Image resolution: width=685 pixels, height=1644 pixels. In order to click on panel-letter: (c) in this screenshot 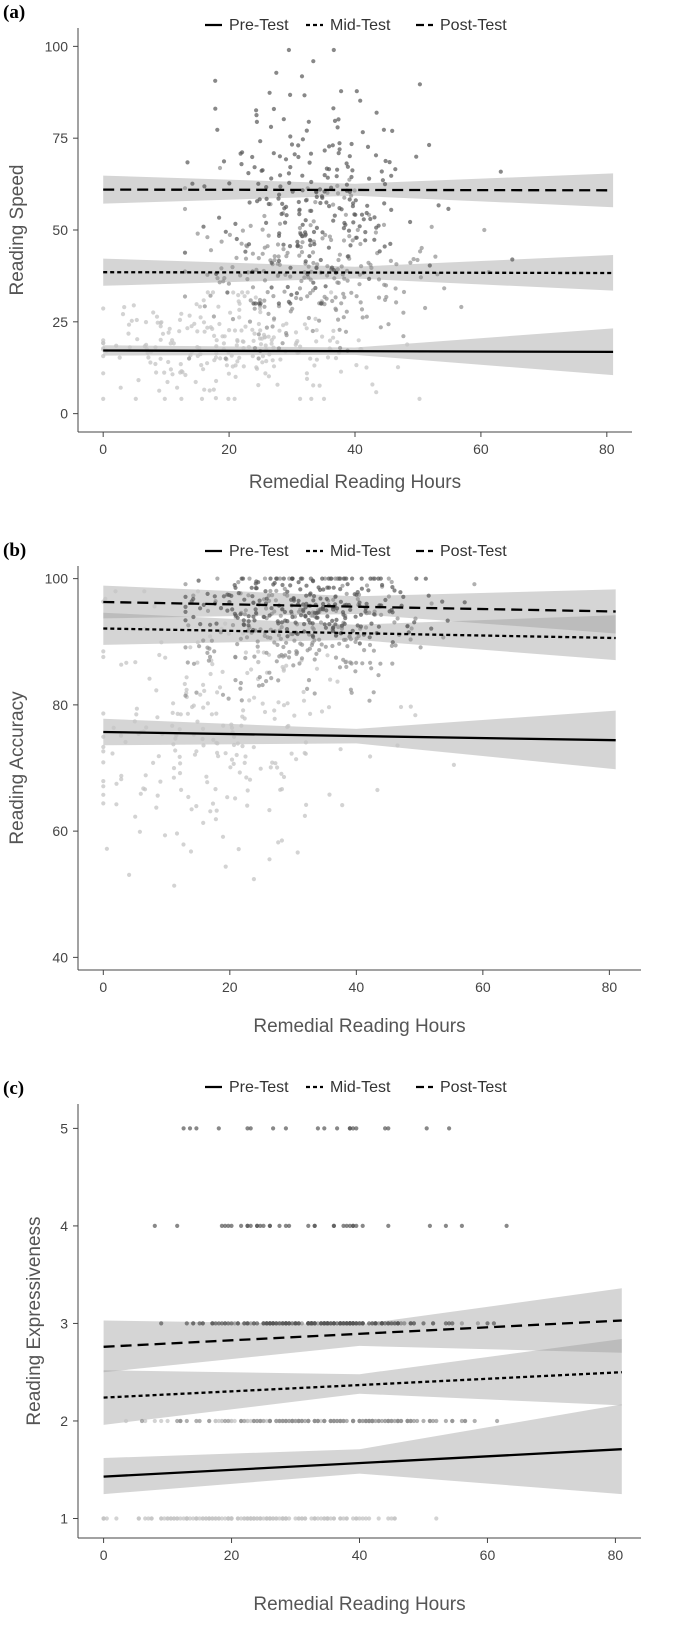, I will do `click(13, 1088)`.